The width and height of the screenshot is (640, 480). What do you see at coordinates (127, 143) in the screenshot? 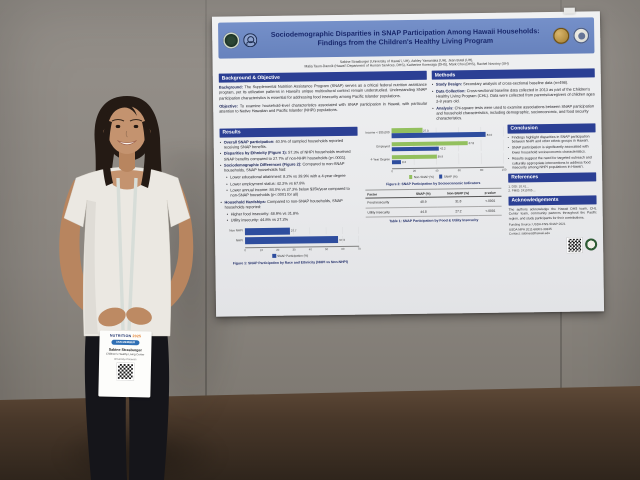
I see `smile` at bounding box center [127, 143].